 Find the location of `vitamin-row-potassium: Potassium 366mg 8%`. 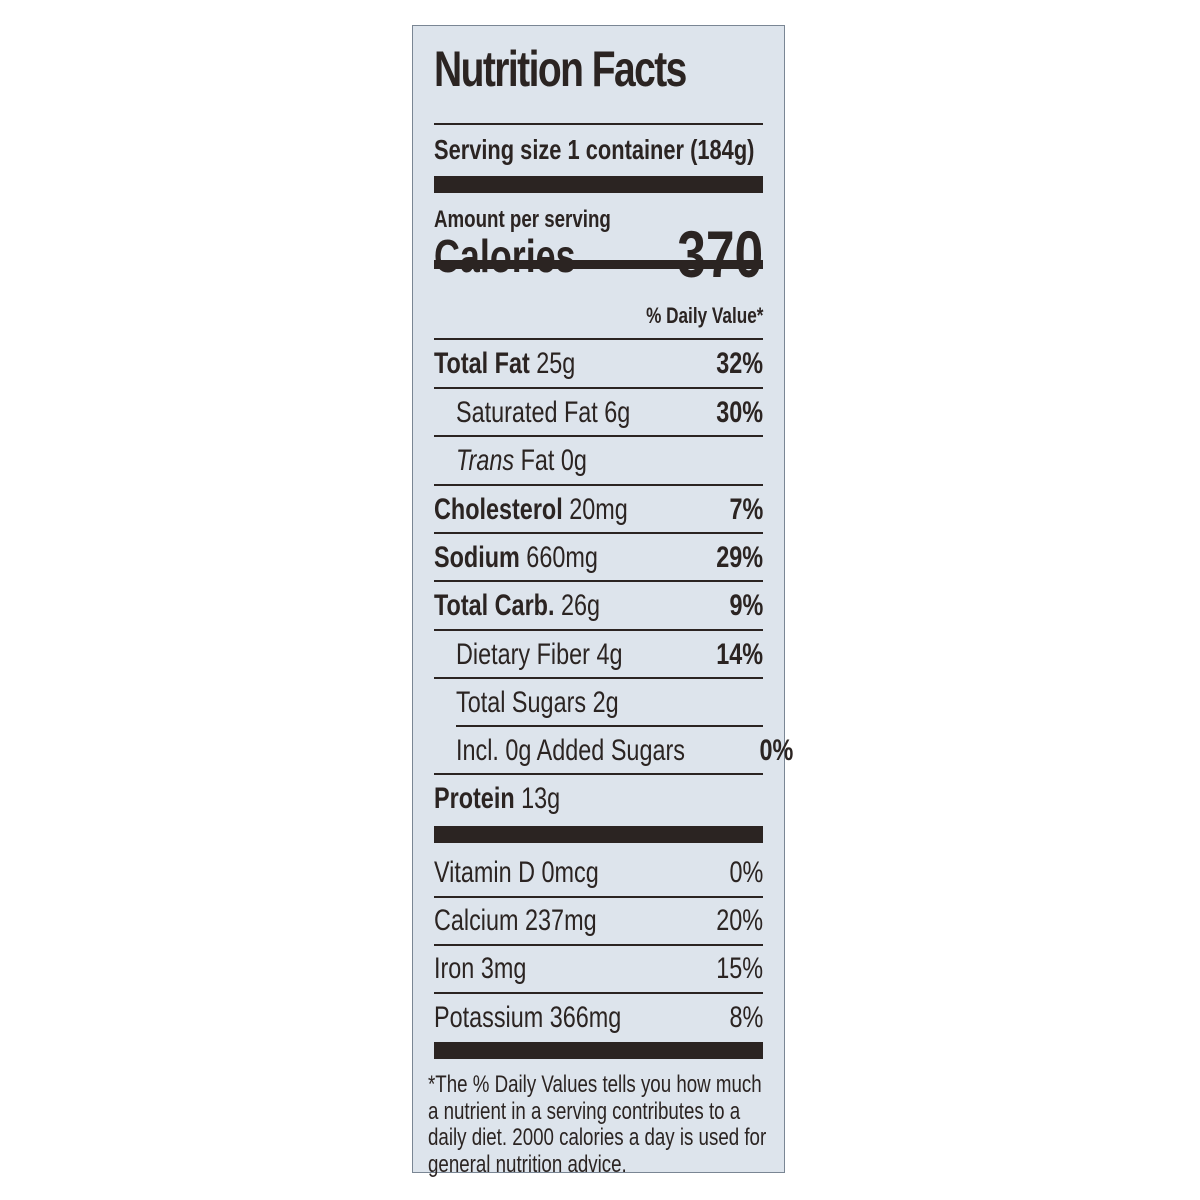

vitamin-row-potassium: Potassium 366mg 8% is located at coordinates (598, 1017).